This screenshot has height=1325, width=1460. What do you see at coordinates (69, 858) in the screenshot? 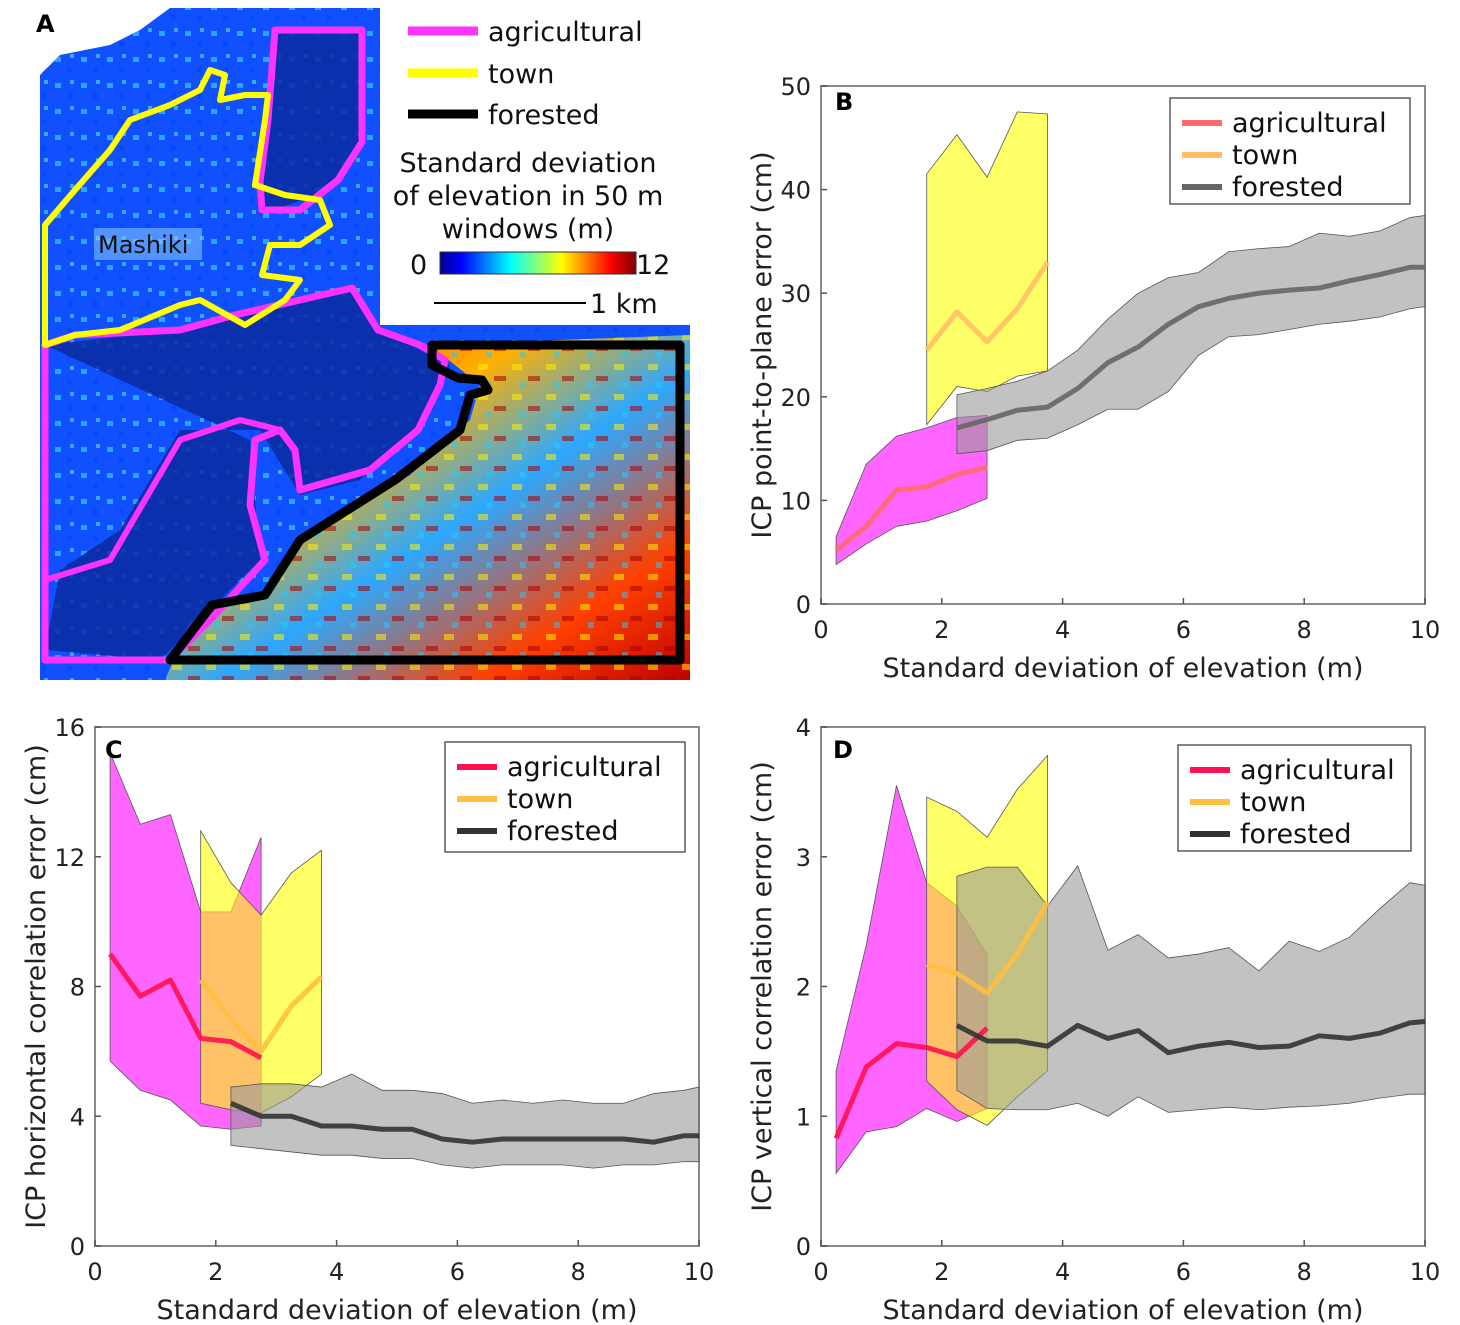
I see `panel-c-ytick-label: 12` at bounding box center [69, 858].